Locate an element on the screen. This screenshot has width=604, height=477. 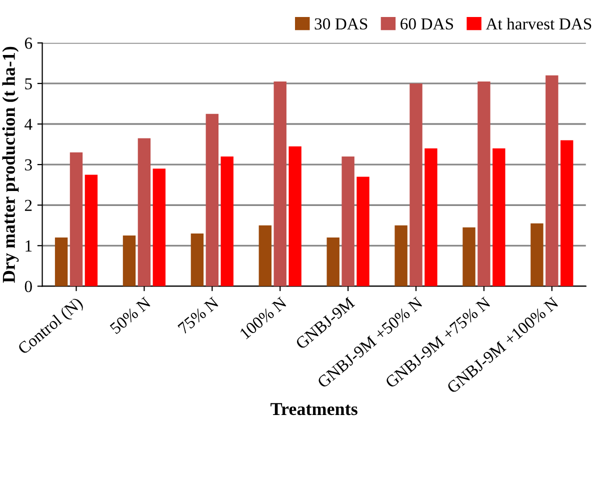
x-tick-label: 75% N is located at coordinates (198, 315).